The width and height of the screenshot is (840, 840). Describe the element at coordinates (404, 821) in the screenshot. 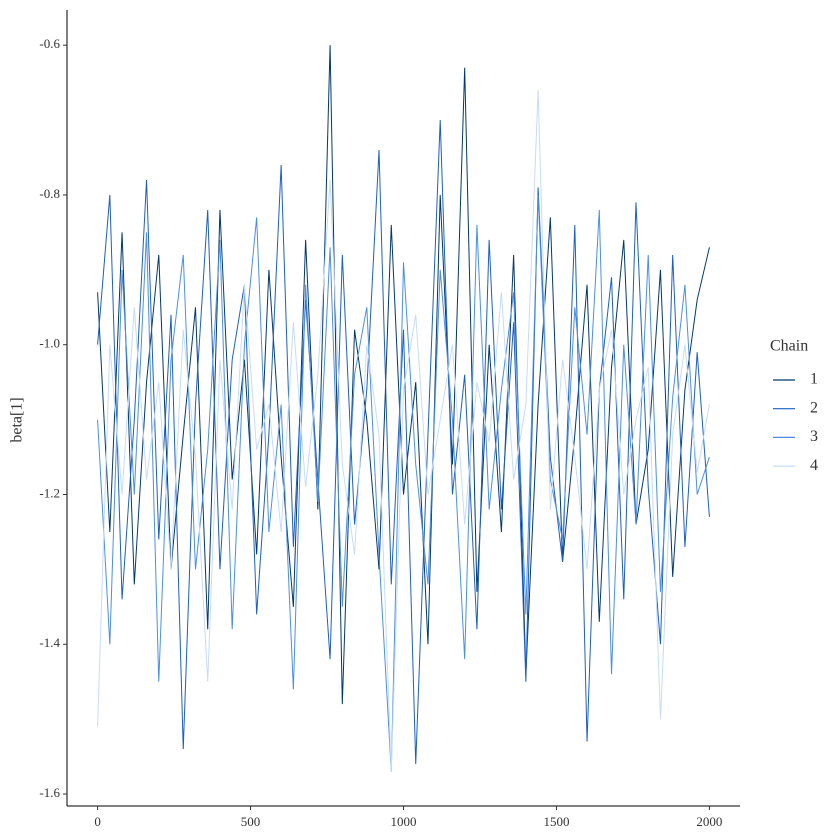

I see `x-tick-label: 1000` at that location.